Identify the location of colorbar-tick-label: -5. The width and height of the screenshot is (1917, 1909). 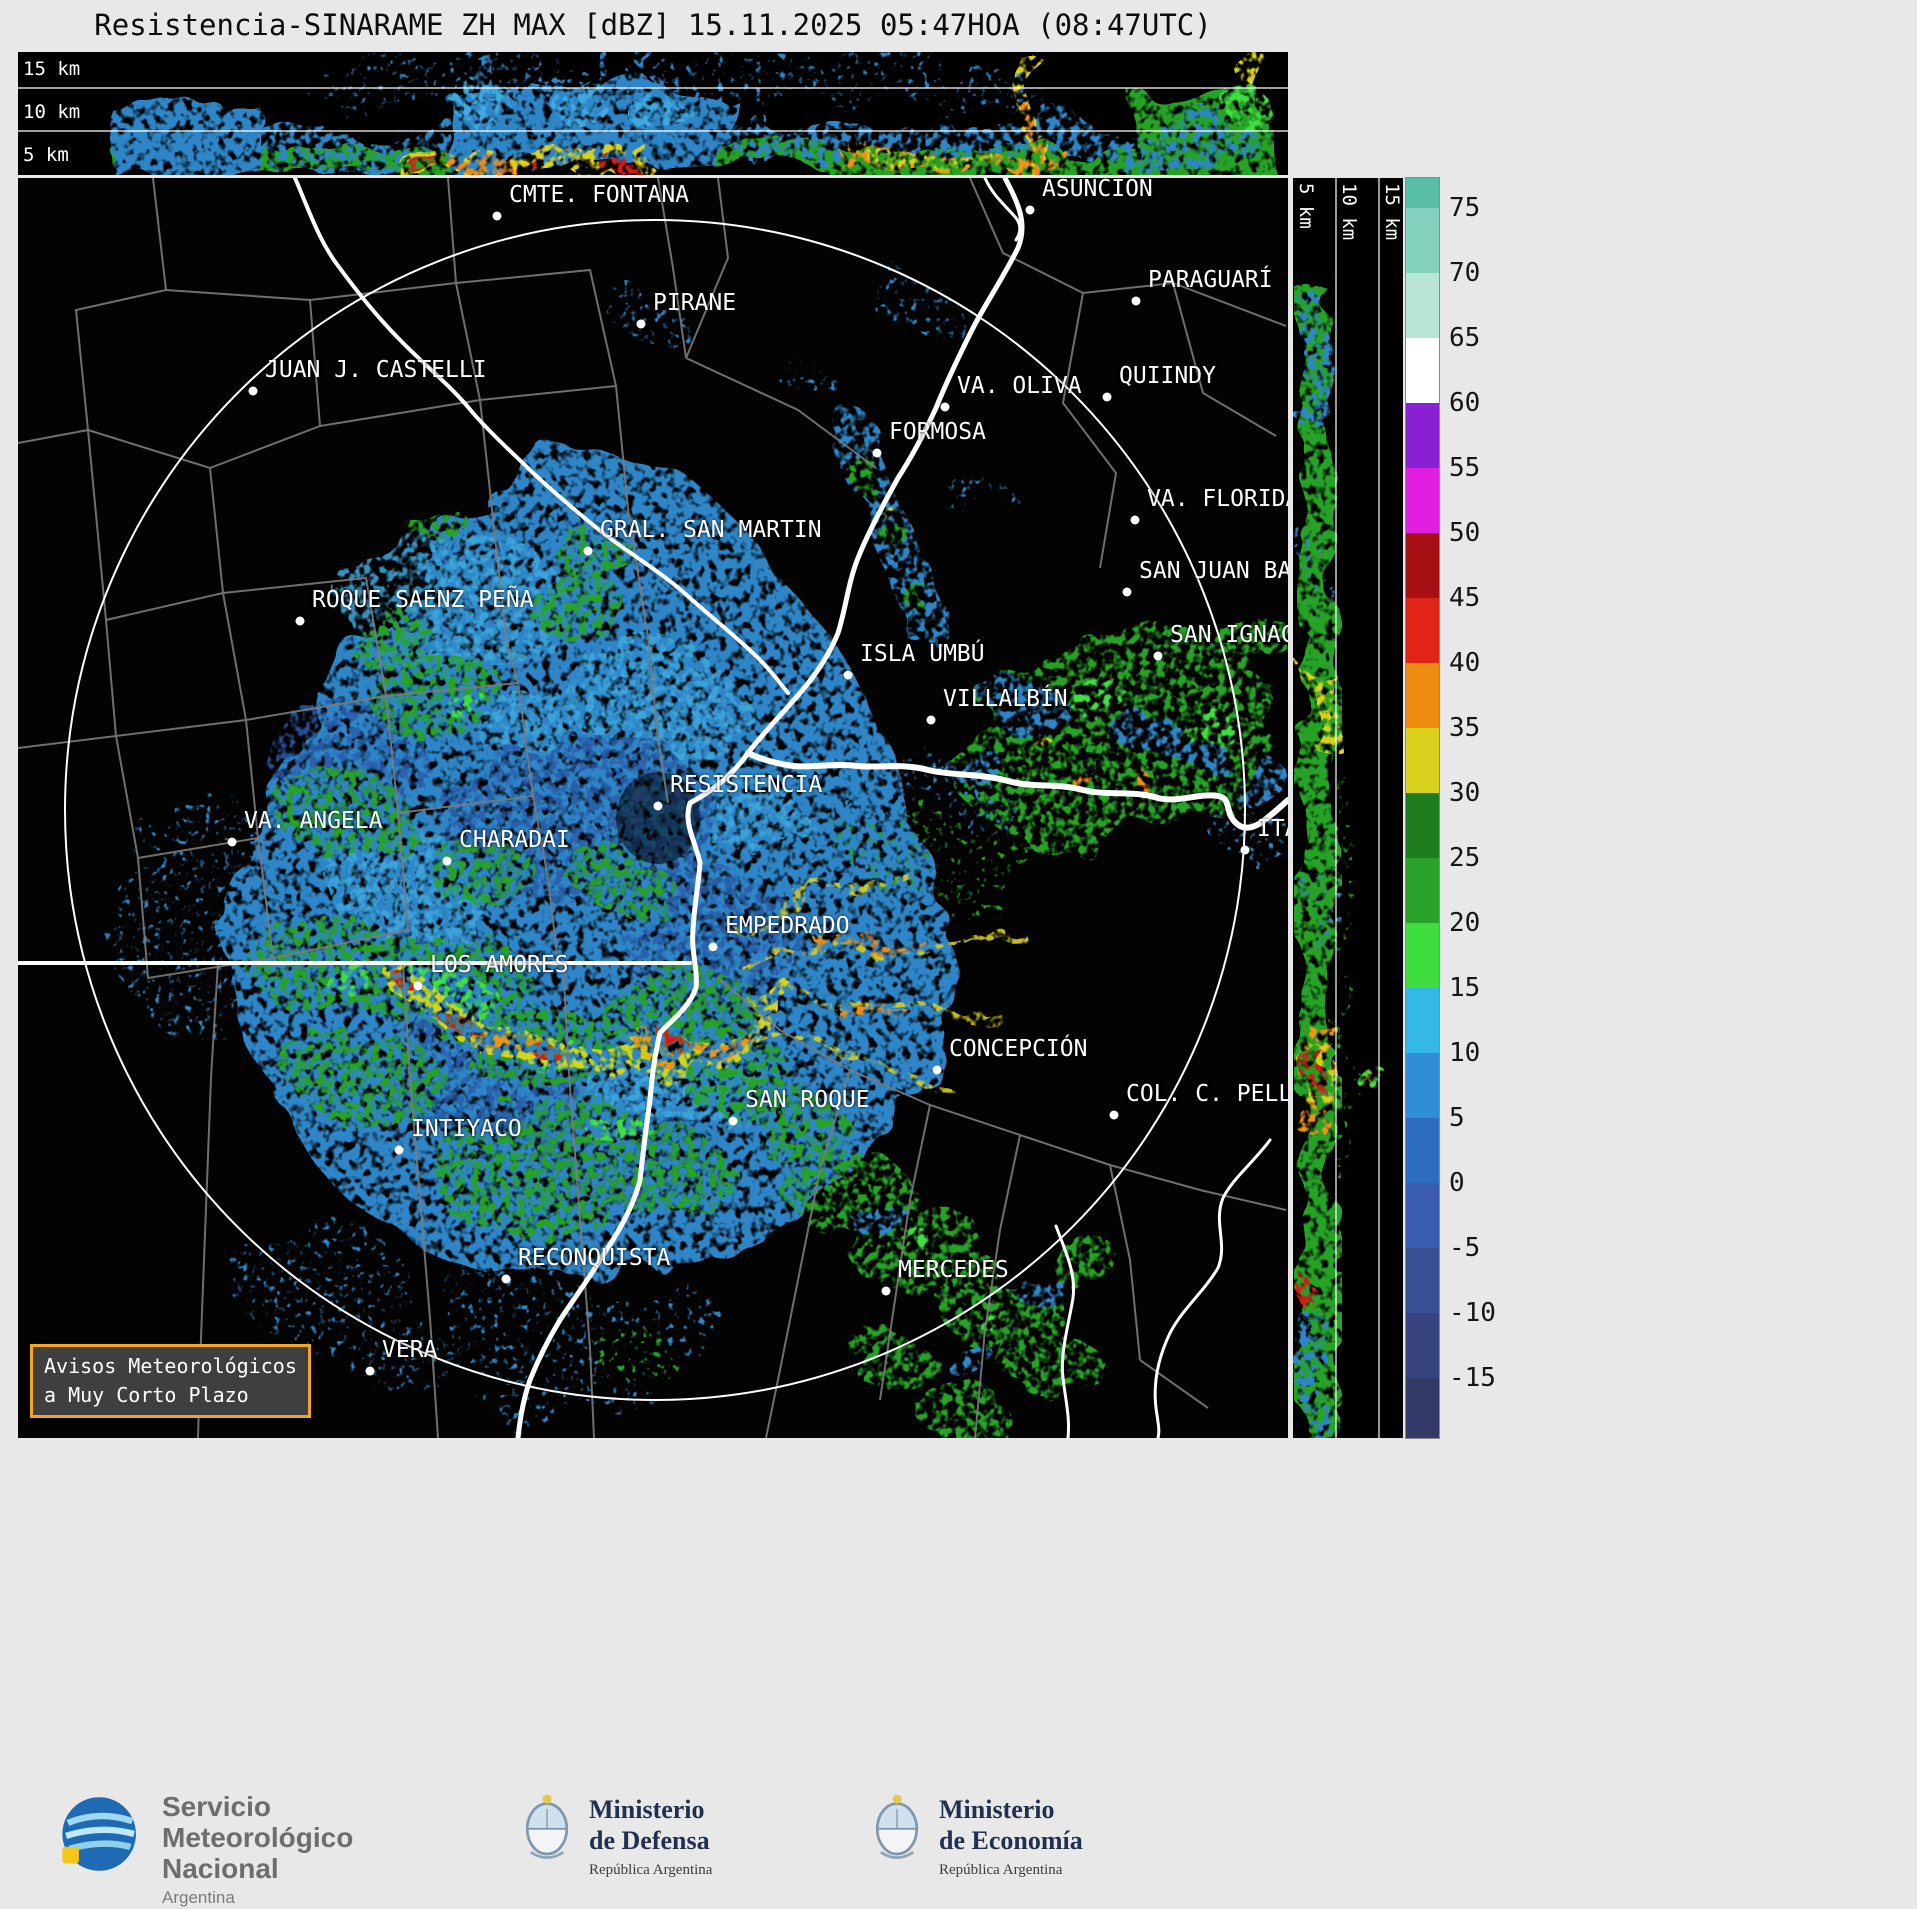
(1465, 1248).